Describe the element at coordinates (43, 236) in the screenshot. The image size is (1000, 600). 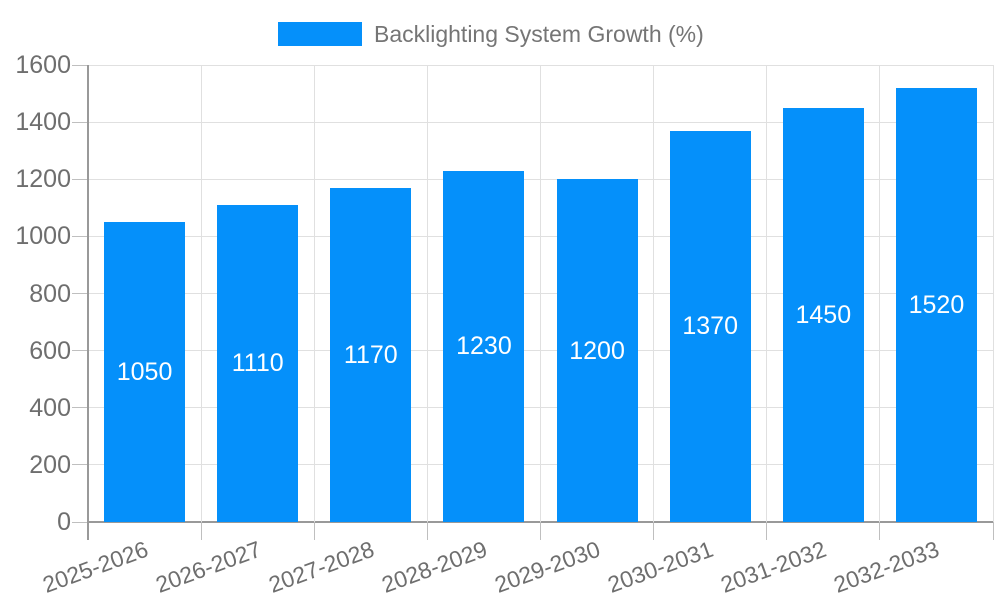
I see `y-axis-label: 1000` at that location.